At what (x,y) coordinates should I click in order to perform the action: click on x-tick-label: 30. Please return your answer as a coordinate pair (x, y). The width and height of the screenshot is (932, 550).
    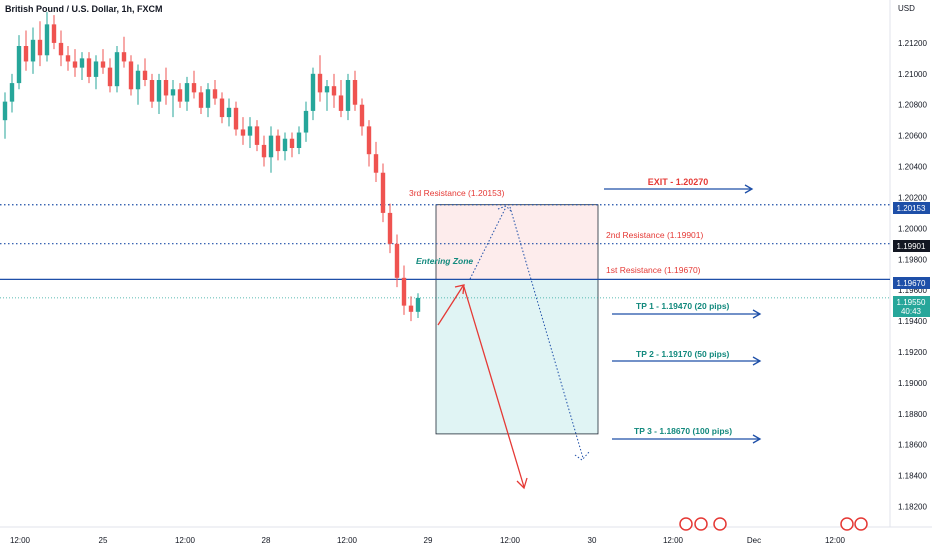
    Looking at the image, I should click on (592, 540).